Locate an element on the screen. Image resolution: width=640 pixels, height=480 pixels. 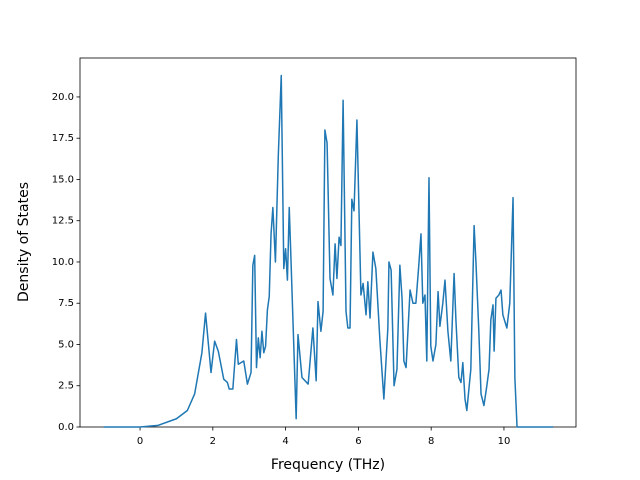
y-tick-label: 20.0 is located at coordinates (63, 97).